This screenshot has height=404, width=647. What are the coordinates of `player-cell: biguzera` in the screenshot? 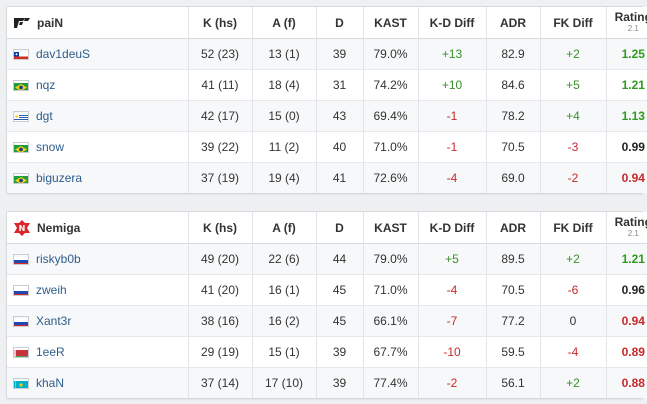 It's located at (97, 177).